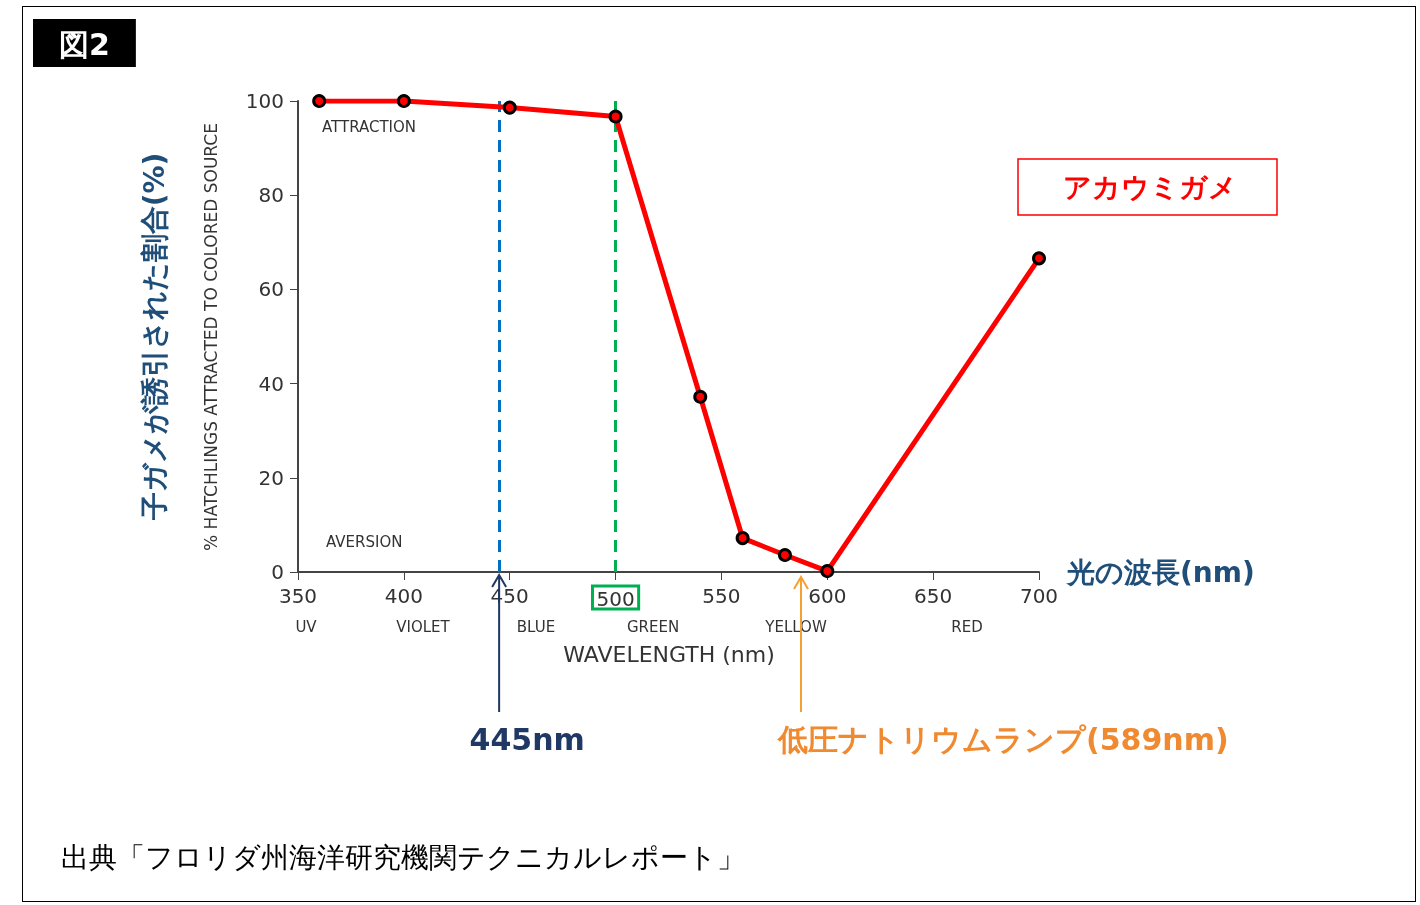  What do you see at coordinates (827, 596) in the screenshot?
I see `x-tick-label: 600` at bounding box center [827, 596].